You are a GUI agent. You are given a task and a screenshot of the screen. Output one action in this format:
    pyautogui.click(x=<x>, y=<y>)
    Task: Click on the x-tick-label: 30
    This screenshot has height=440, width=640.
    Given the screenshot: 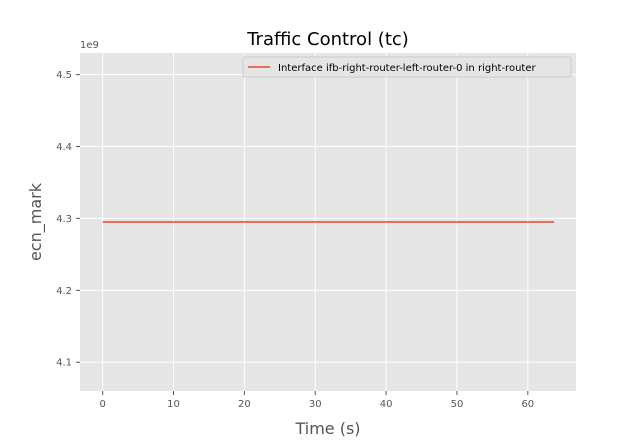 What is the action you would take?
    pyautogui.click(x=315, y=404)
    